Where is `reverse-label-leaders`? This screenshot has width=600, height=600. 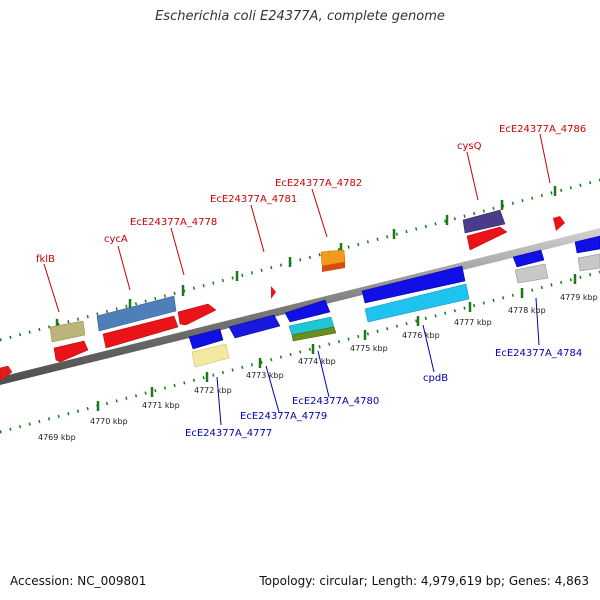 reverse-label-leaders is located at coordinates (378, 361).